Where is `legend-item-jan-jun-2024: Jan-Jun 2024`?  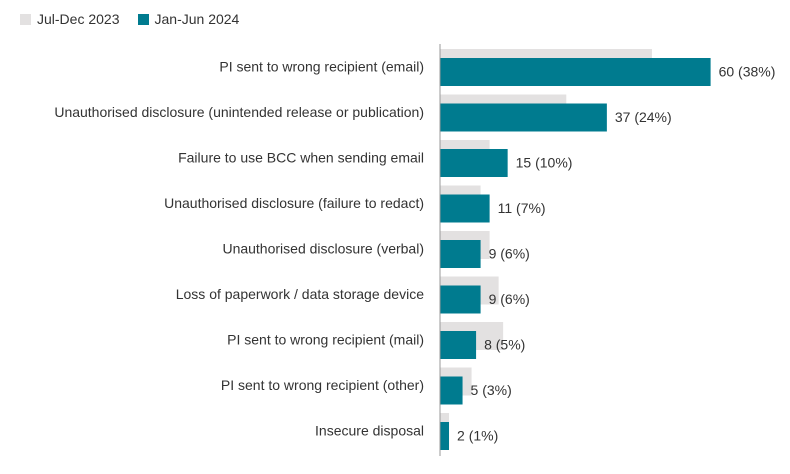
legend-item-jan-jun-2024: Jan-Jun 2024 is located at coordinates (188, 19).